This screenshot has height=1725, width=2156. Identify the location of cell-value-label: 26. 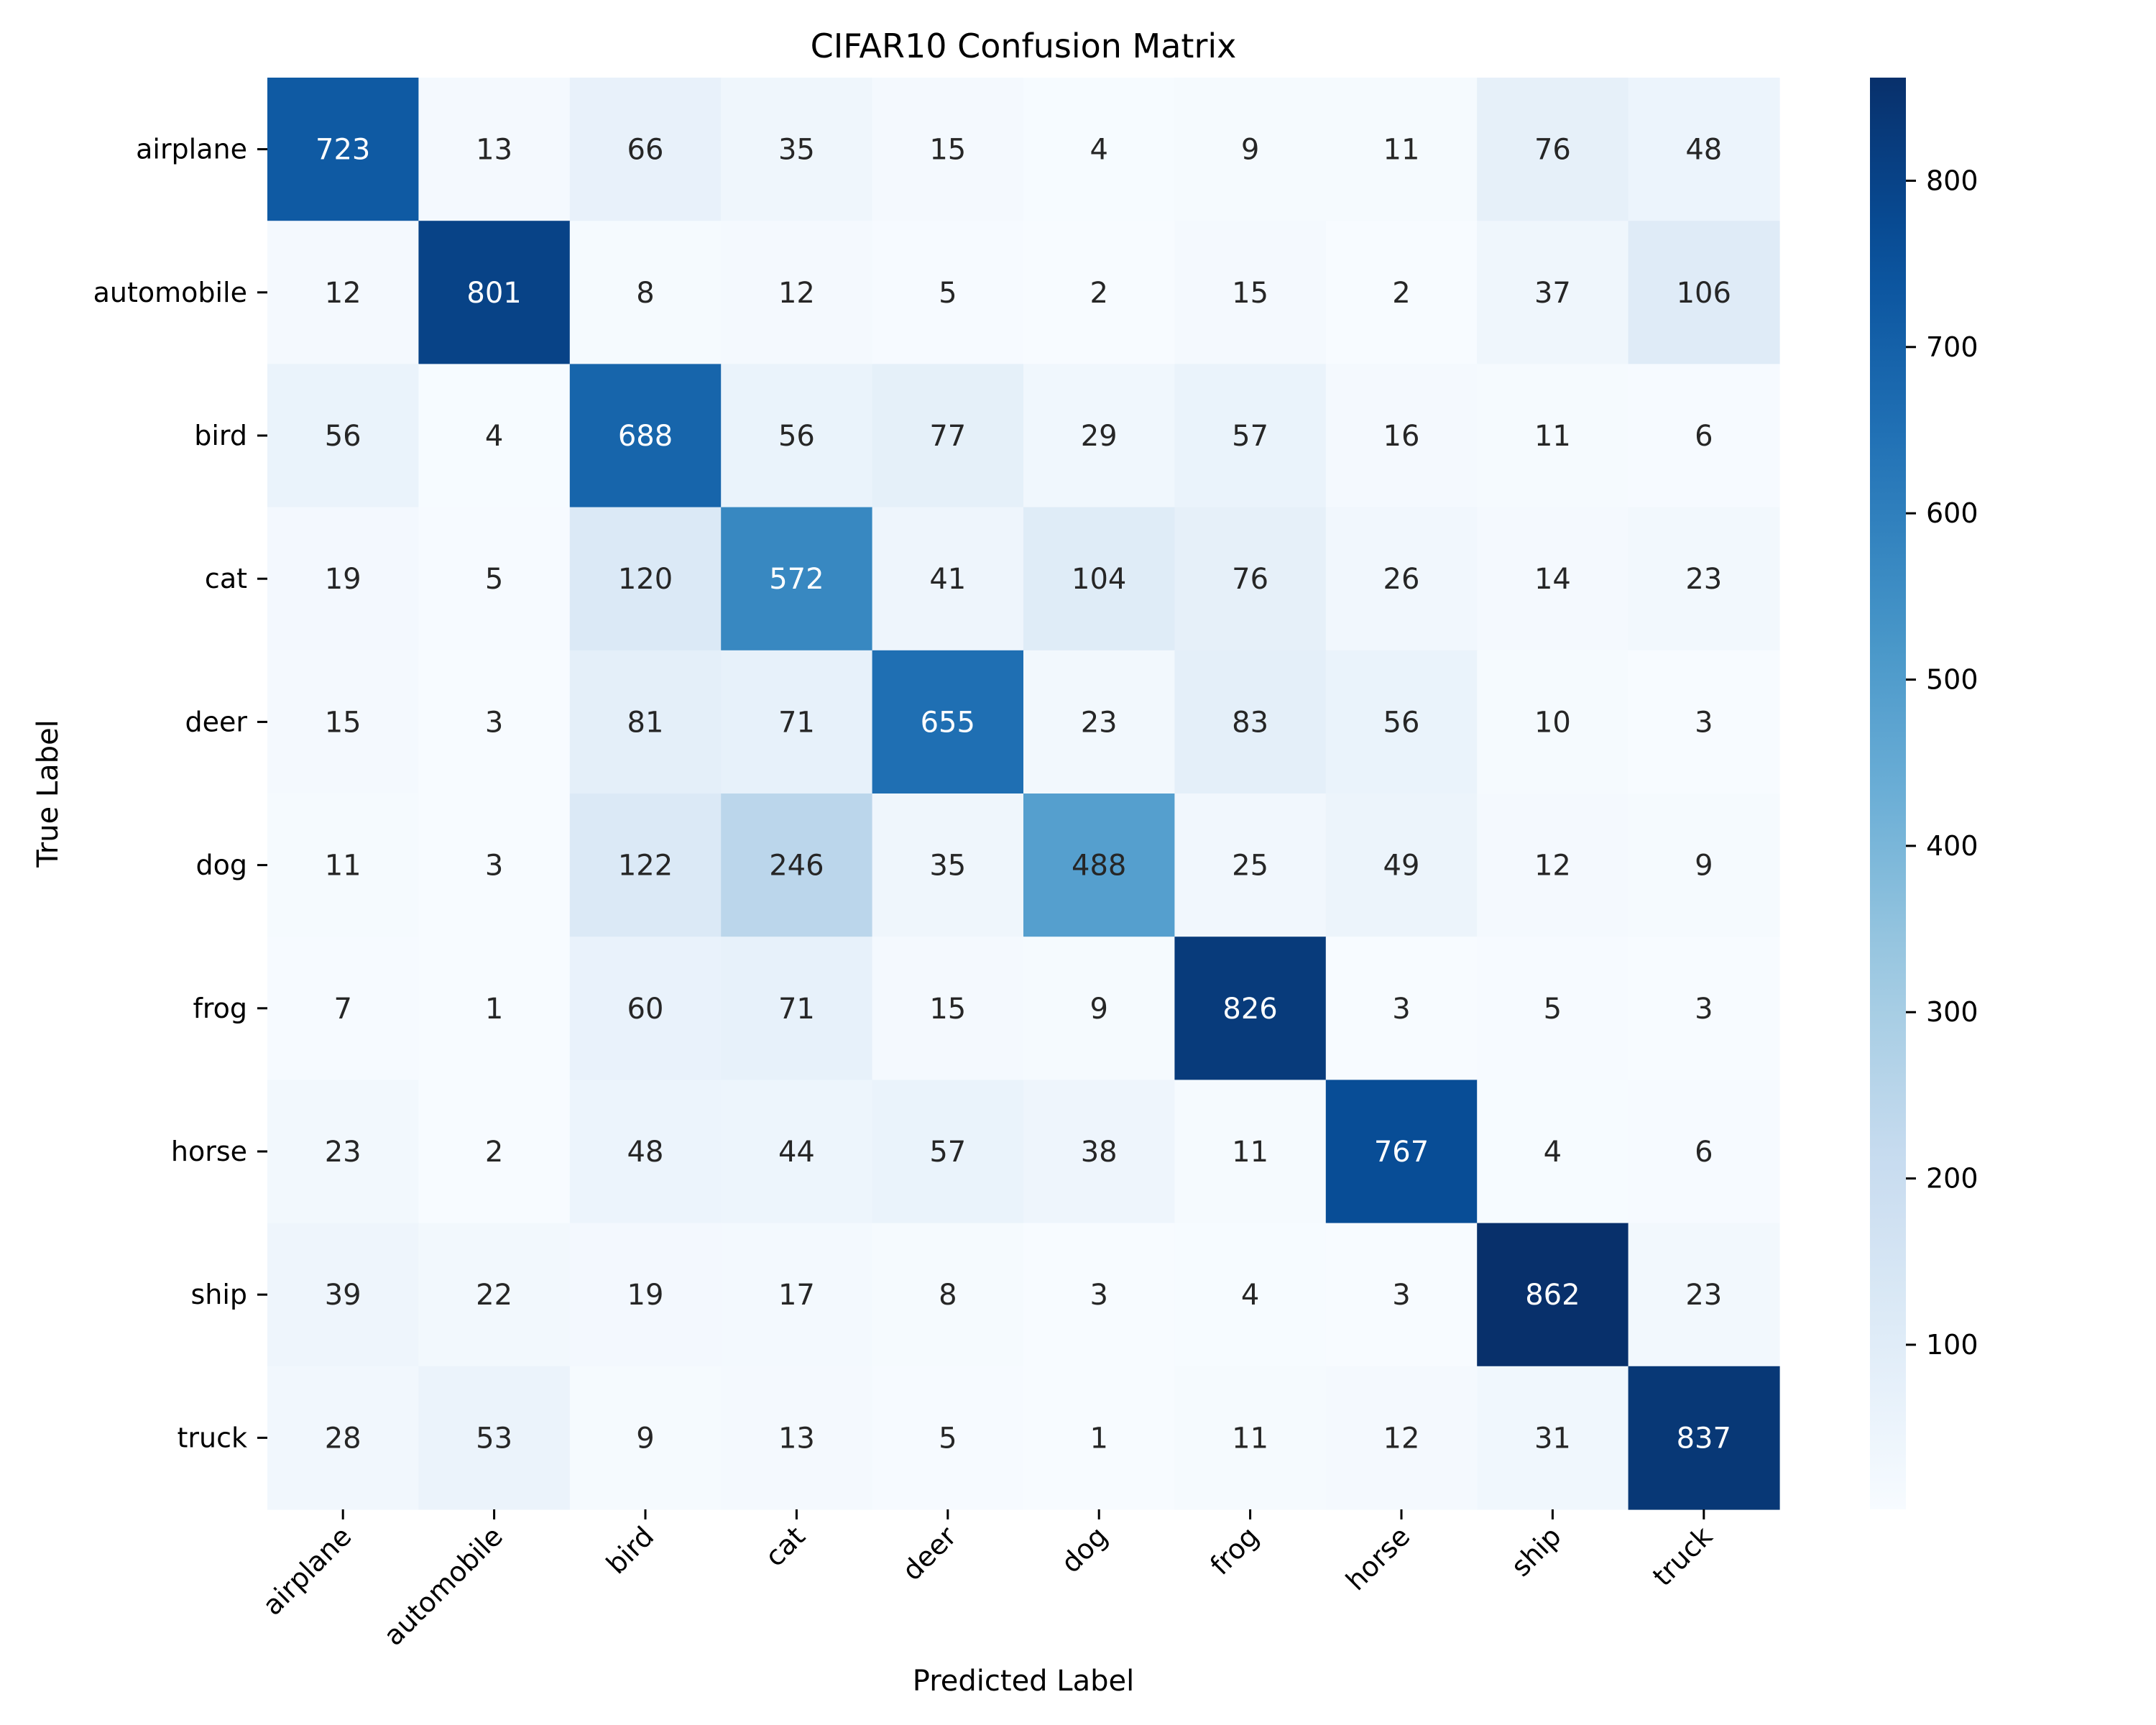
(1402, 579).